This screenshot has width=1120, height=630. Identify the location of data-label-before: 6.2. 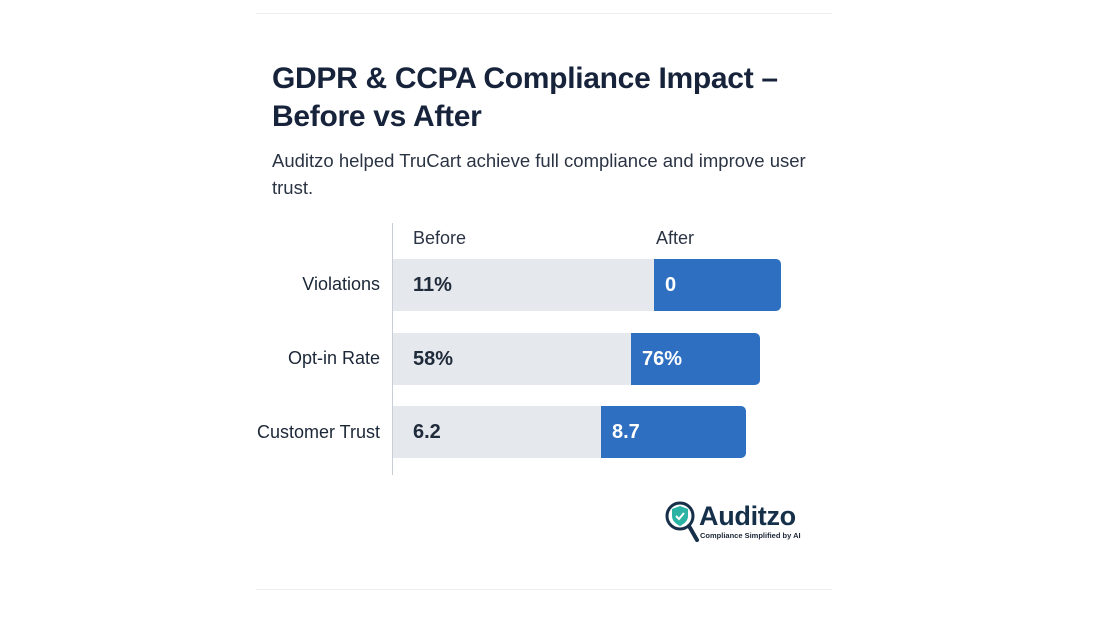
(427, 432).